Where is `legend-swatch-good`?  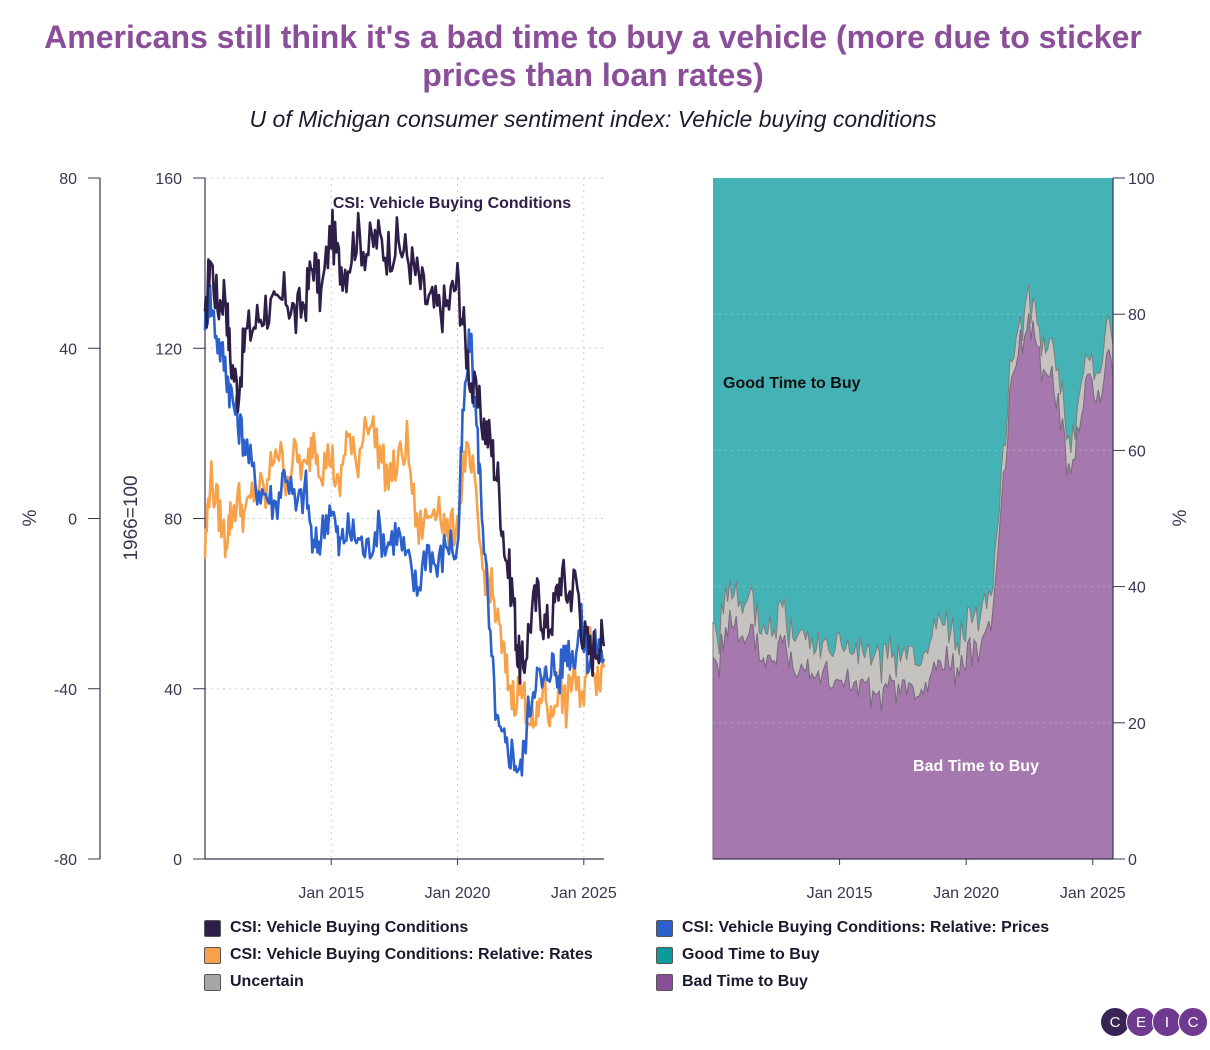
legend-swatch-good is located at coordinates (664, 955).